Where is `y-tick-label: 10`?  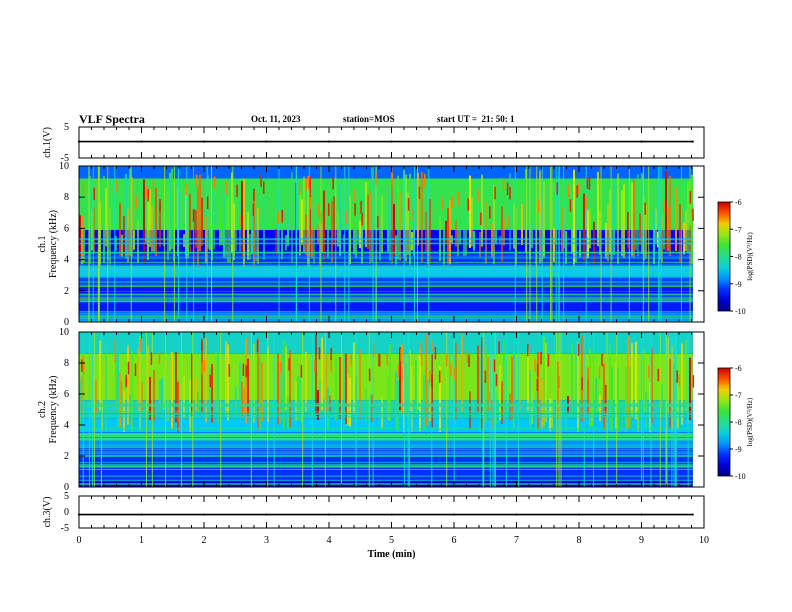
y-tick-label: 10 is located at coordinates (64, 166).